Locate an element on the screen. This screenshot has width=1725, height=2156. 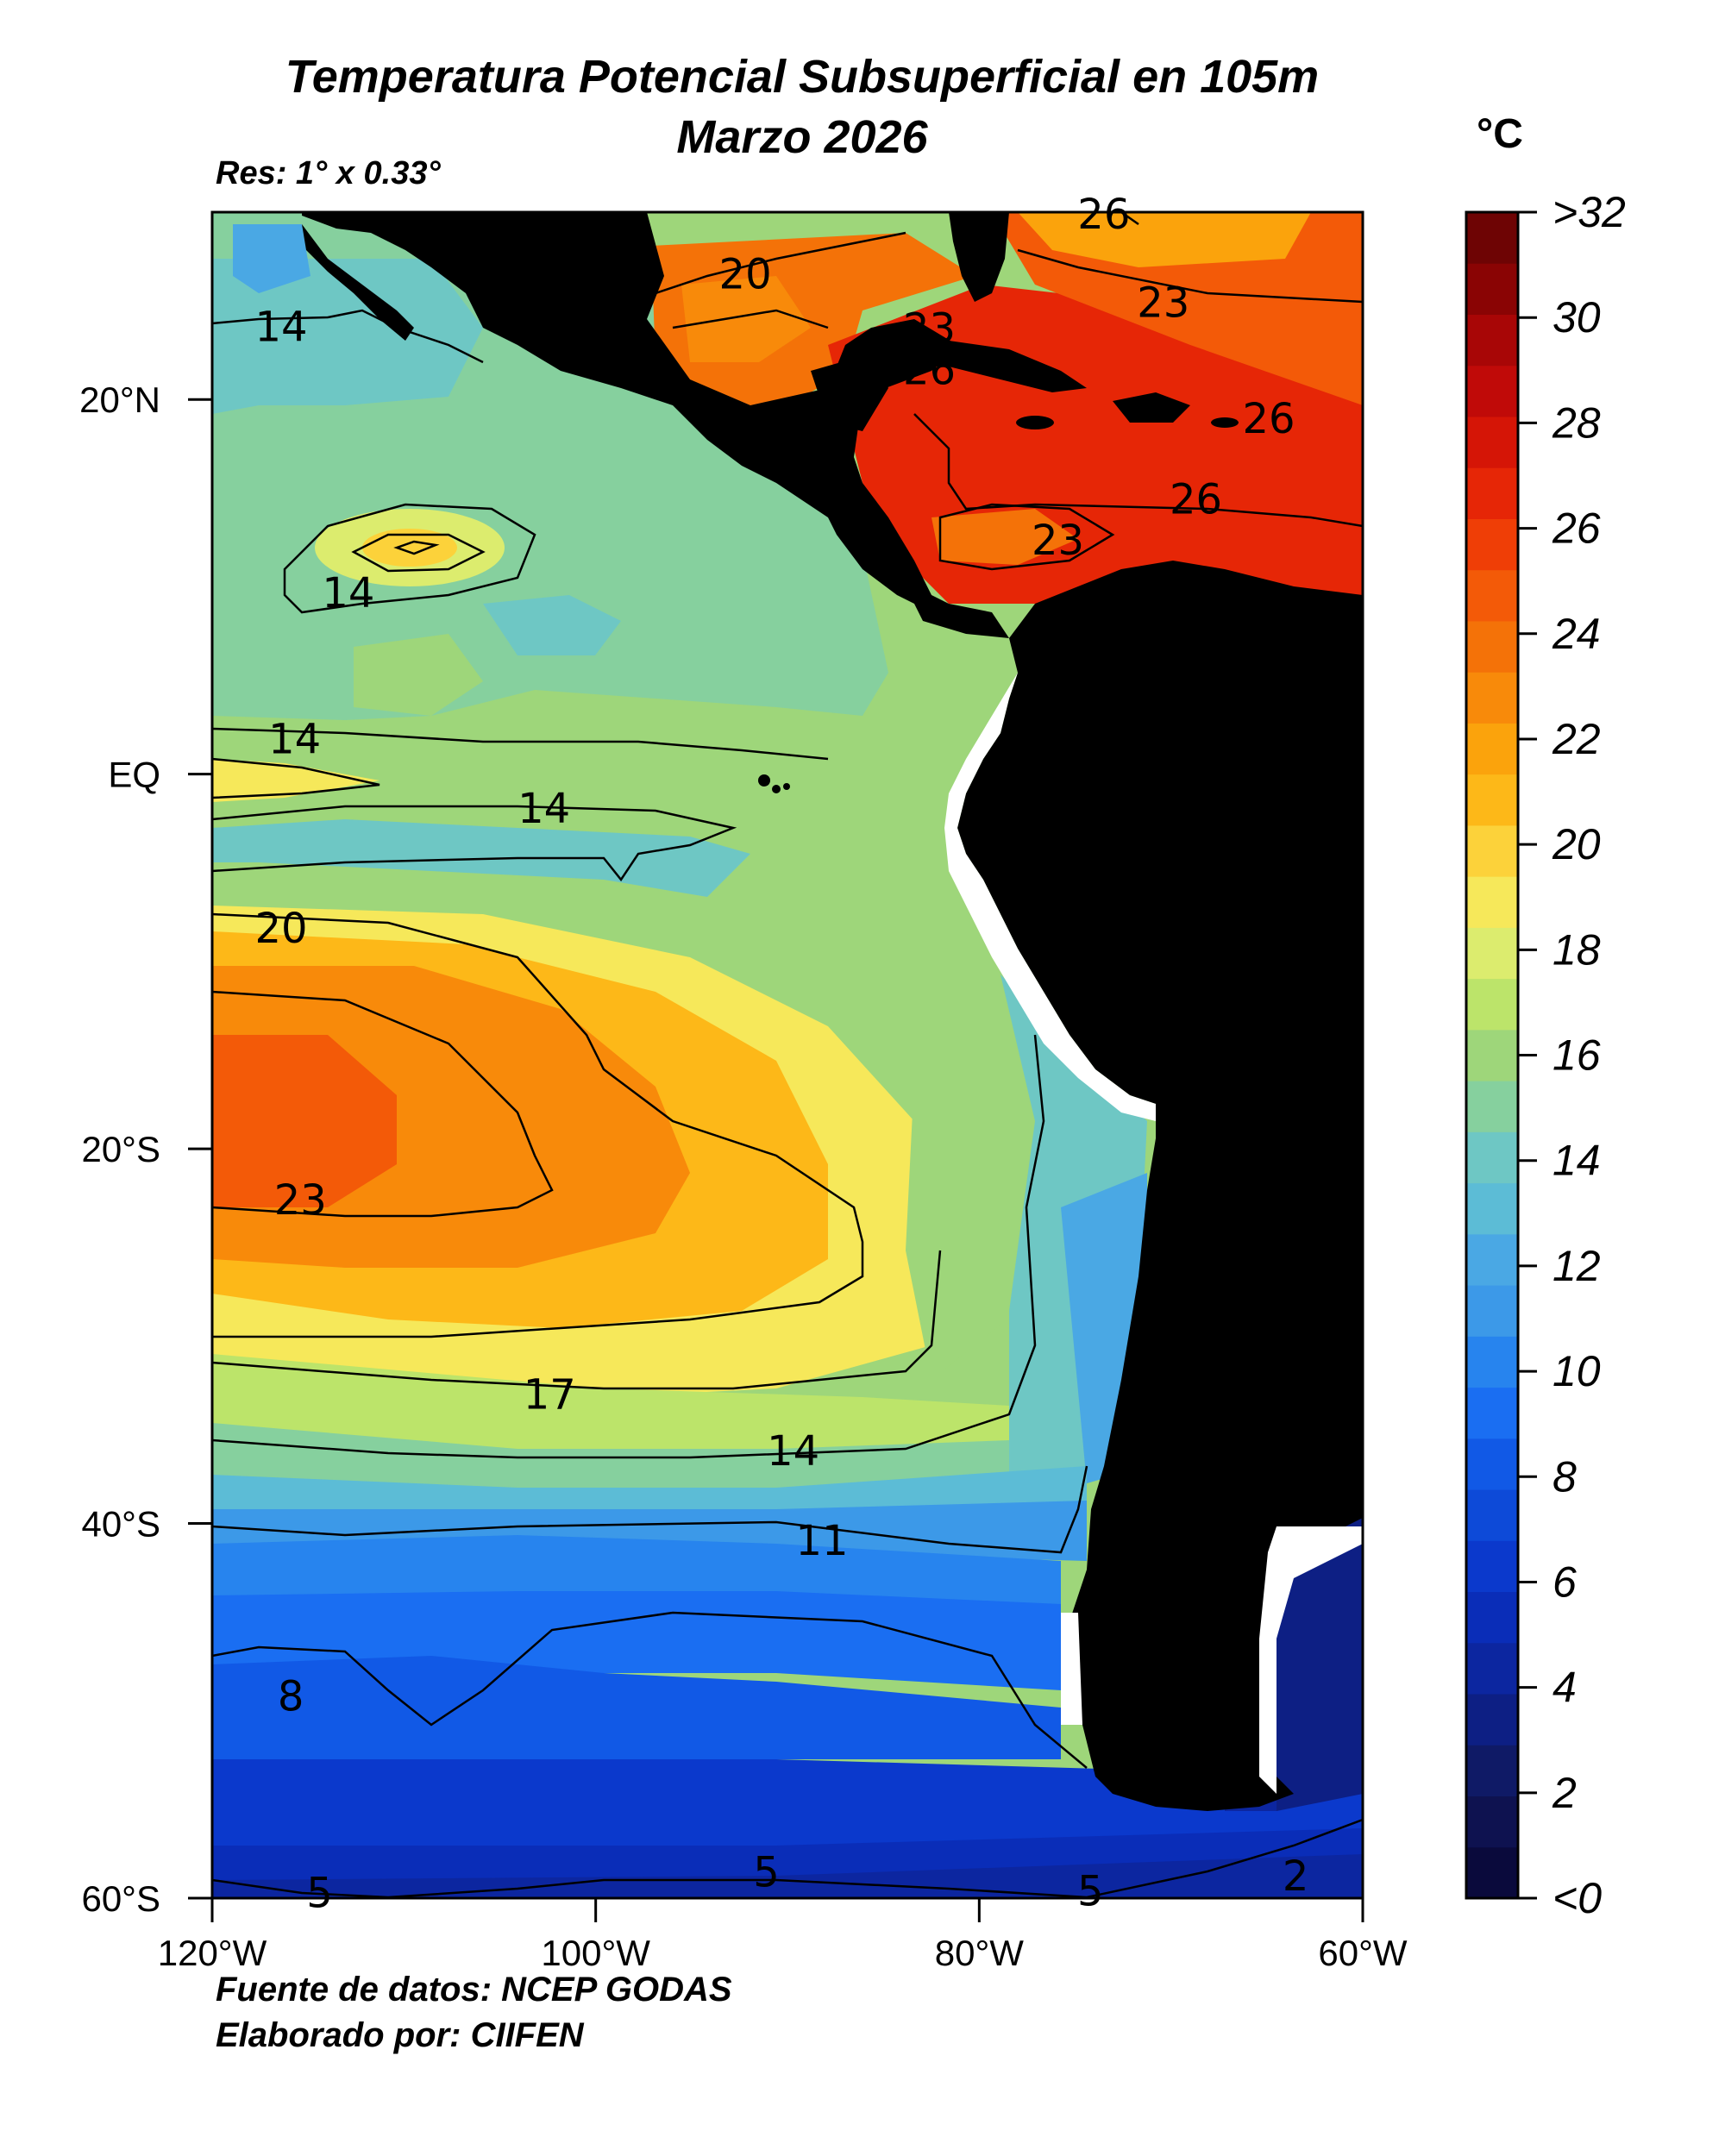
colorbar-label: 28 is located at coordinates (1576, 422).